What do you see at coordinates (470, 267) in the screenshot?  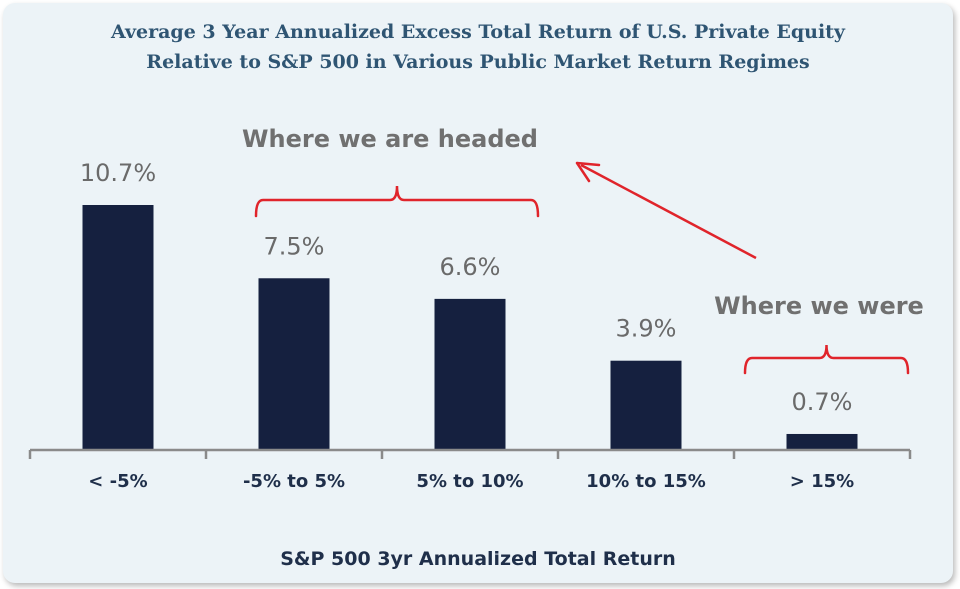 I see `value-label-3: 6.6%` at bounding box center [470, 267].